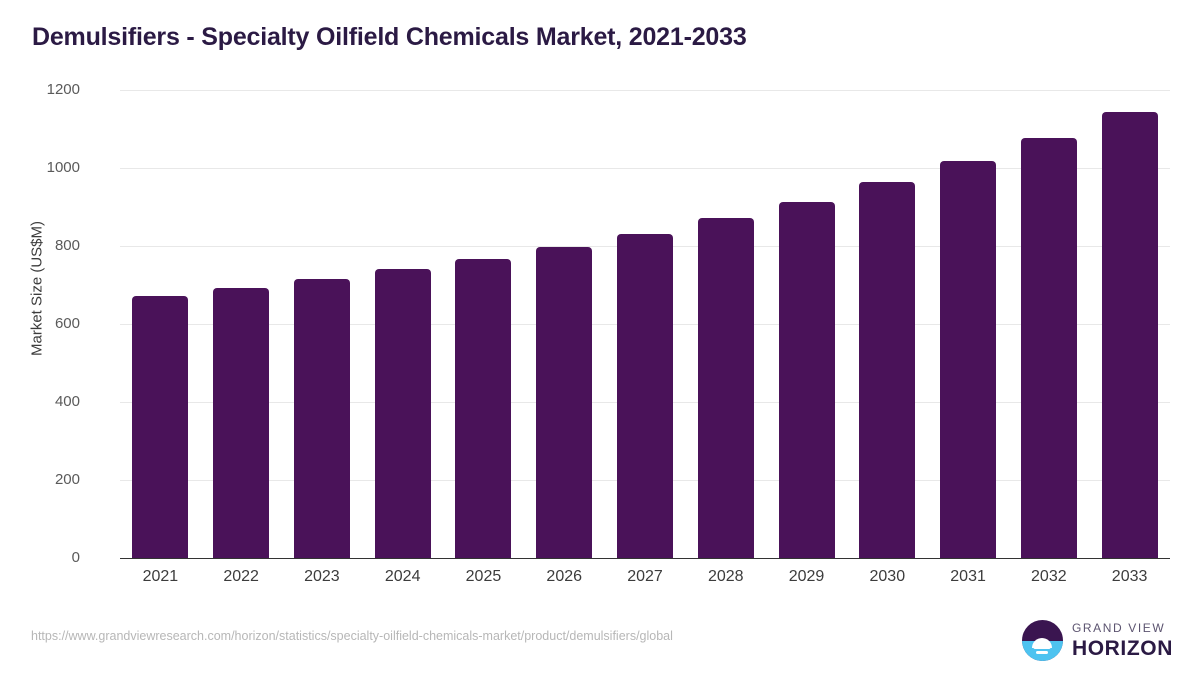  What do you see at coordinates (75, 557) in the screenshot?
I see `y-tick-label: 0` at bounding box center [75, 557].